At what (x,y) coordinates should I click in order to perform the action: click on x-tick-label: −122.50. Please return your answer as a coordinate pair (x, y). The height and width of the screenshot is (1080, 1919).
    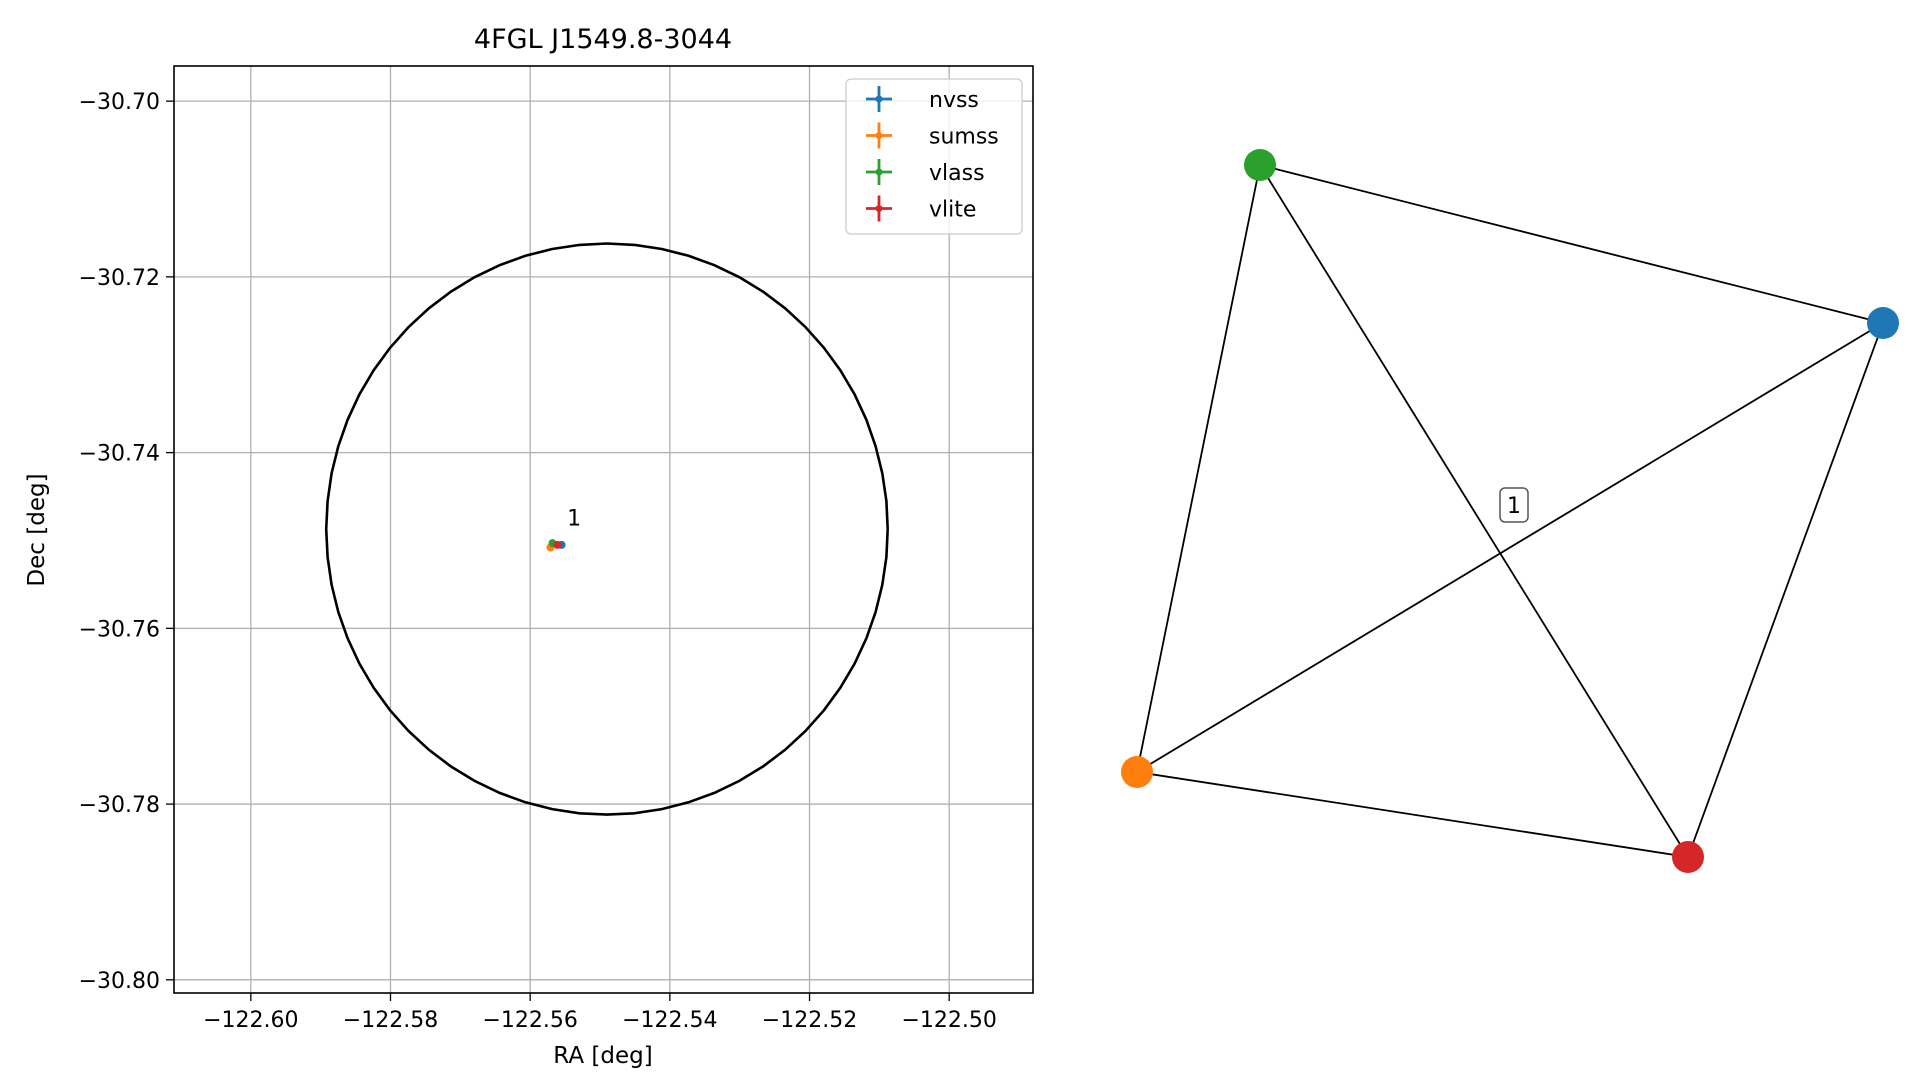
    Looking at the image, I should click on (948, 1020).